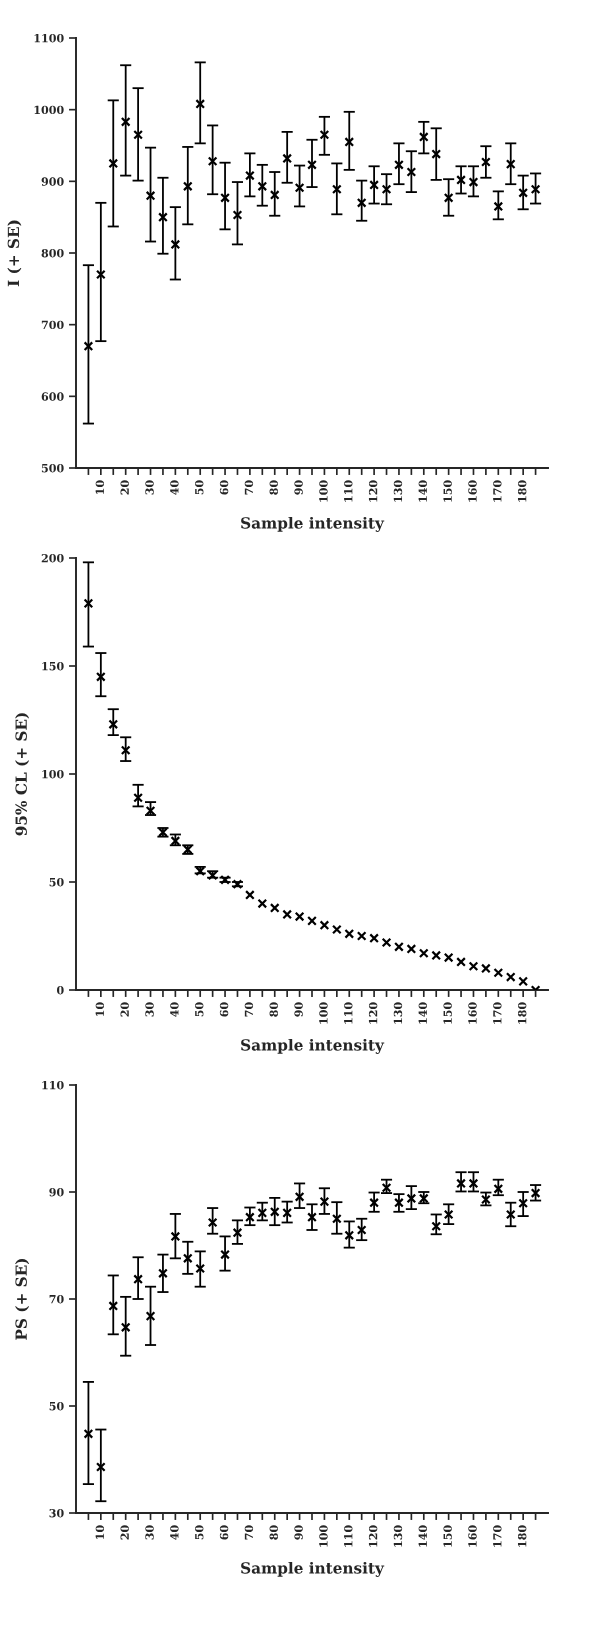 This screenshot has height=1652, width=592. Describe the element at coordinates (398, 1013) in the screenshot. I see `x-tick-label: 130` at that location.